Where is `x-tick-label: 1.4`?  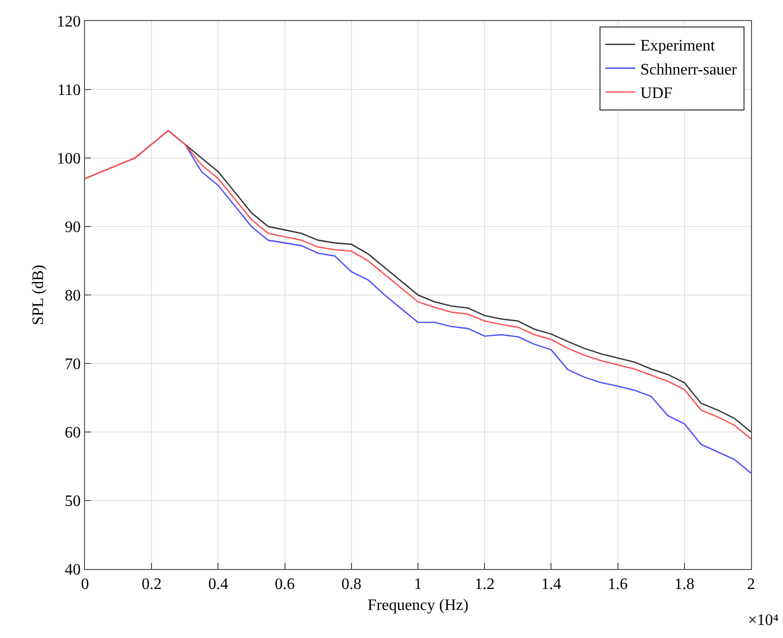
x-tick-label: 1.4 is located at coordinates (551, 585).